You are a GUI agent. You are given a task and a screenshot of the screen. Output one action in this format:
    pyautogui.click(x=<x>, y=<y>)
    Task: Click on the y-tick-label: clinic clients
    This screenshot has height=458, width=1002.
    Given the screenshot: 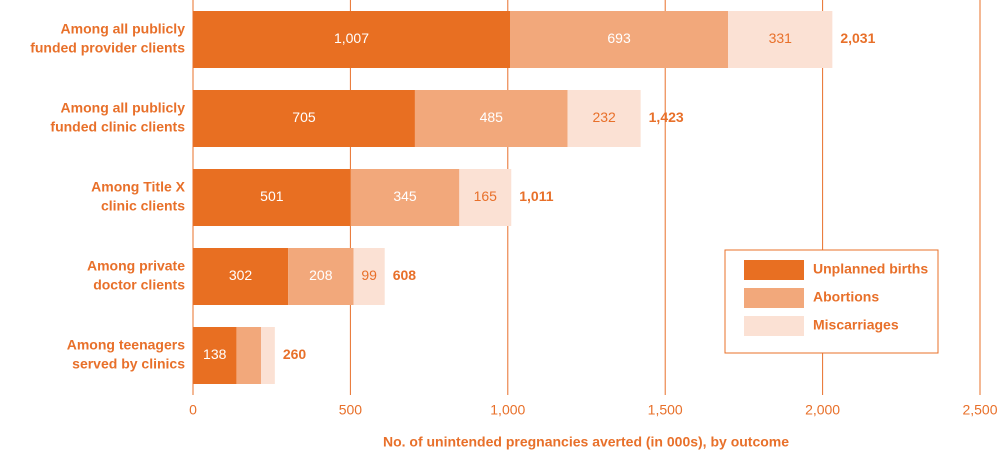 What is the action you would take?
    pyautogui.click(x=143, y=206)
    